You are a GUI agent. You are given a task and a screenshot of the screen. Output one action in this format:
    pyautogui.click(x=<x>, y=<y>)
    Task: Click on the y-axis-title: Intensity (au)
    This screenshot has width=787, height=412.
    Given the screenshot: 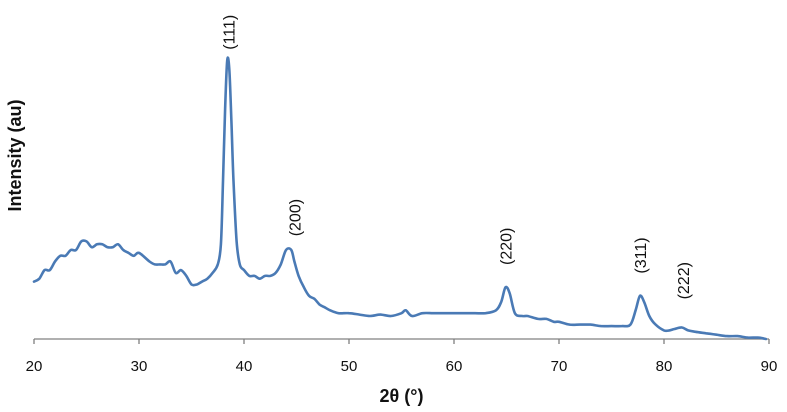 What is the action you would take?
    pyautogui.click(x=15, y=155)
    